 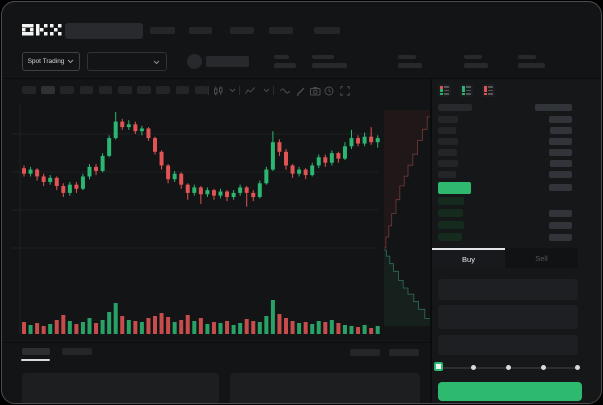 What do you see at coordinates (466, 90) in the screenshot?
I see `orderbook-view-bids-icon` at bounding box center [466, 90].